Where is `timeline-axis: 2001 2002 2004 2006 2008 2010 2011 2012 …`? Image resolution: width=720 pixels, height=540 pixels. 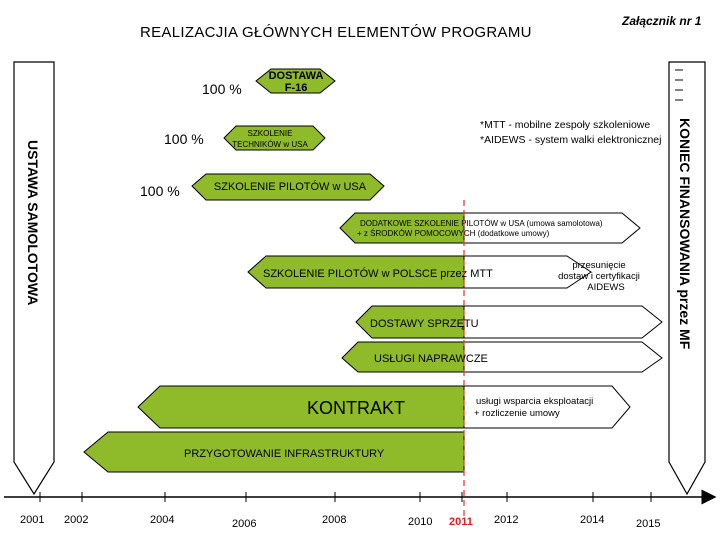 timeline-axis: 2001 2002 2004 2006 2008 2010 2011 2012 … is located at coordinates (360, 509).